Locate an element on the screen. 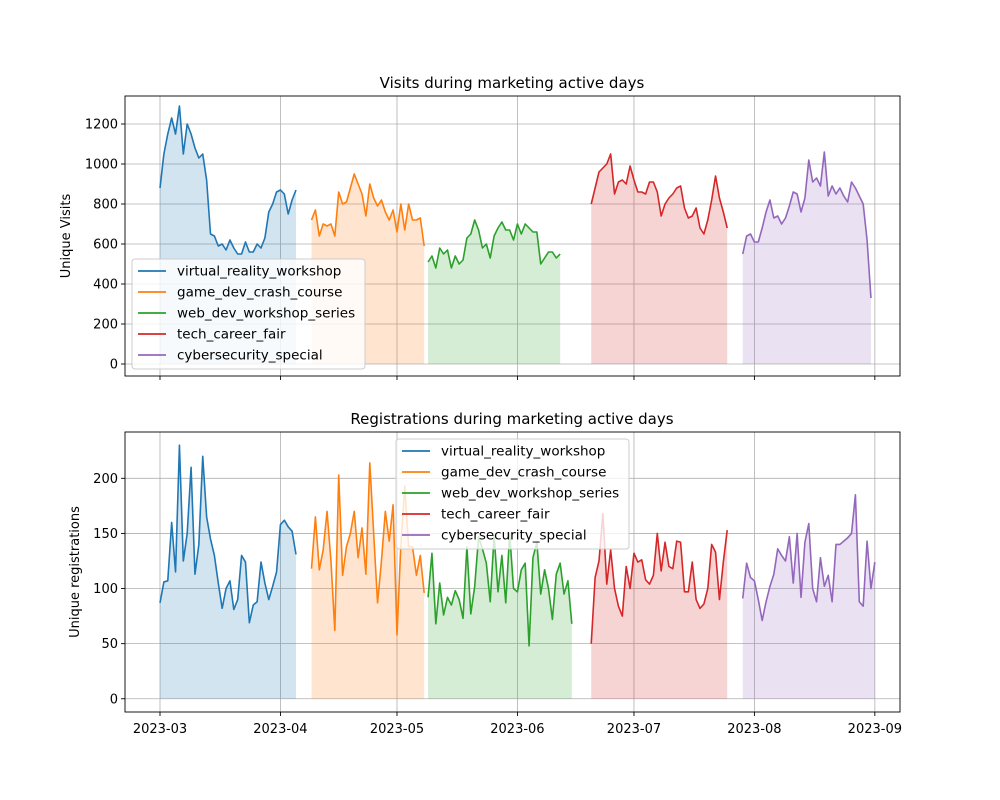  y-tick-label: 600 is located at coordinates (105, 245).